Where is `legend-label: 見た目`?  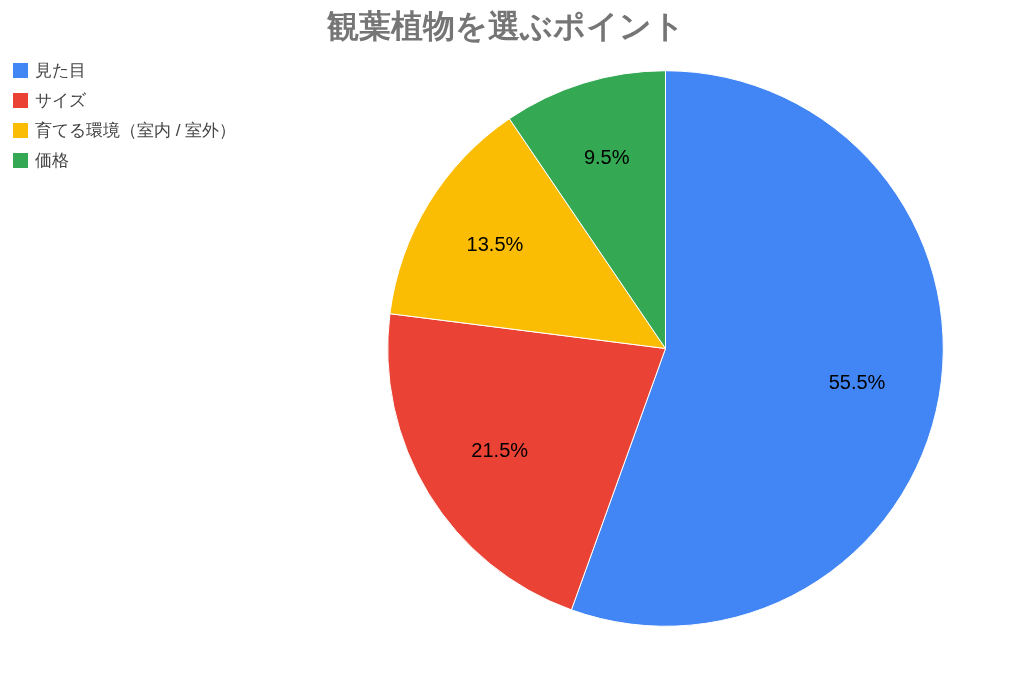 legend-label: 見た目 is located at coordinates (60, 70).